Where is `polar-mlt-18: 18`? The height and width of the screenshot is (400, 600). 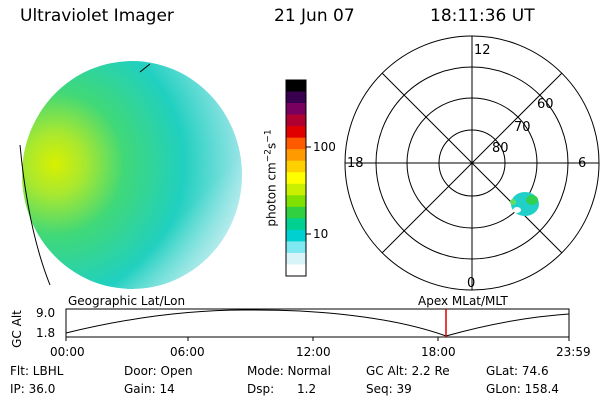
polar-mlt-18: 18 is located at coordinates (355, 163).